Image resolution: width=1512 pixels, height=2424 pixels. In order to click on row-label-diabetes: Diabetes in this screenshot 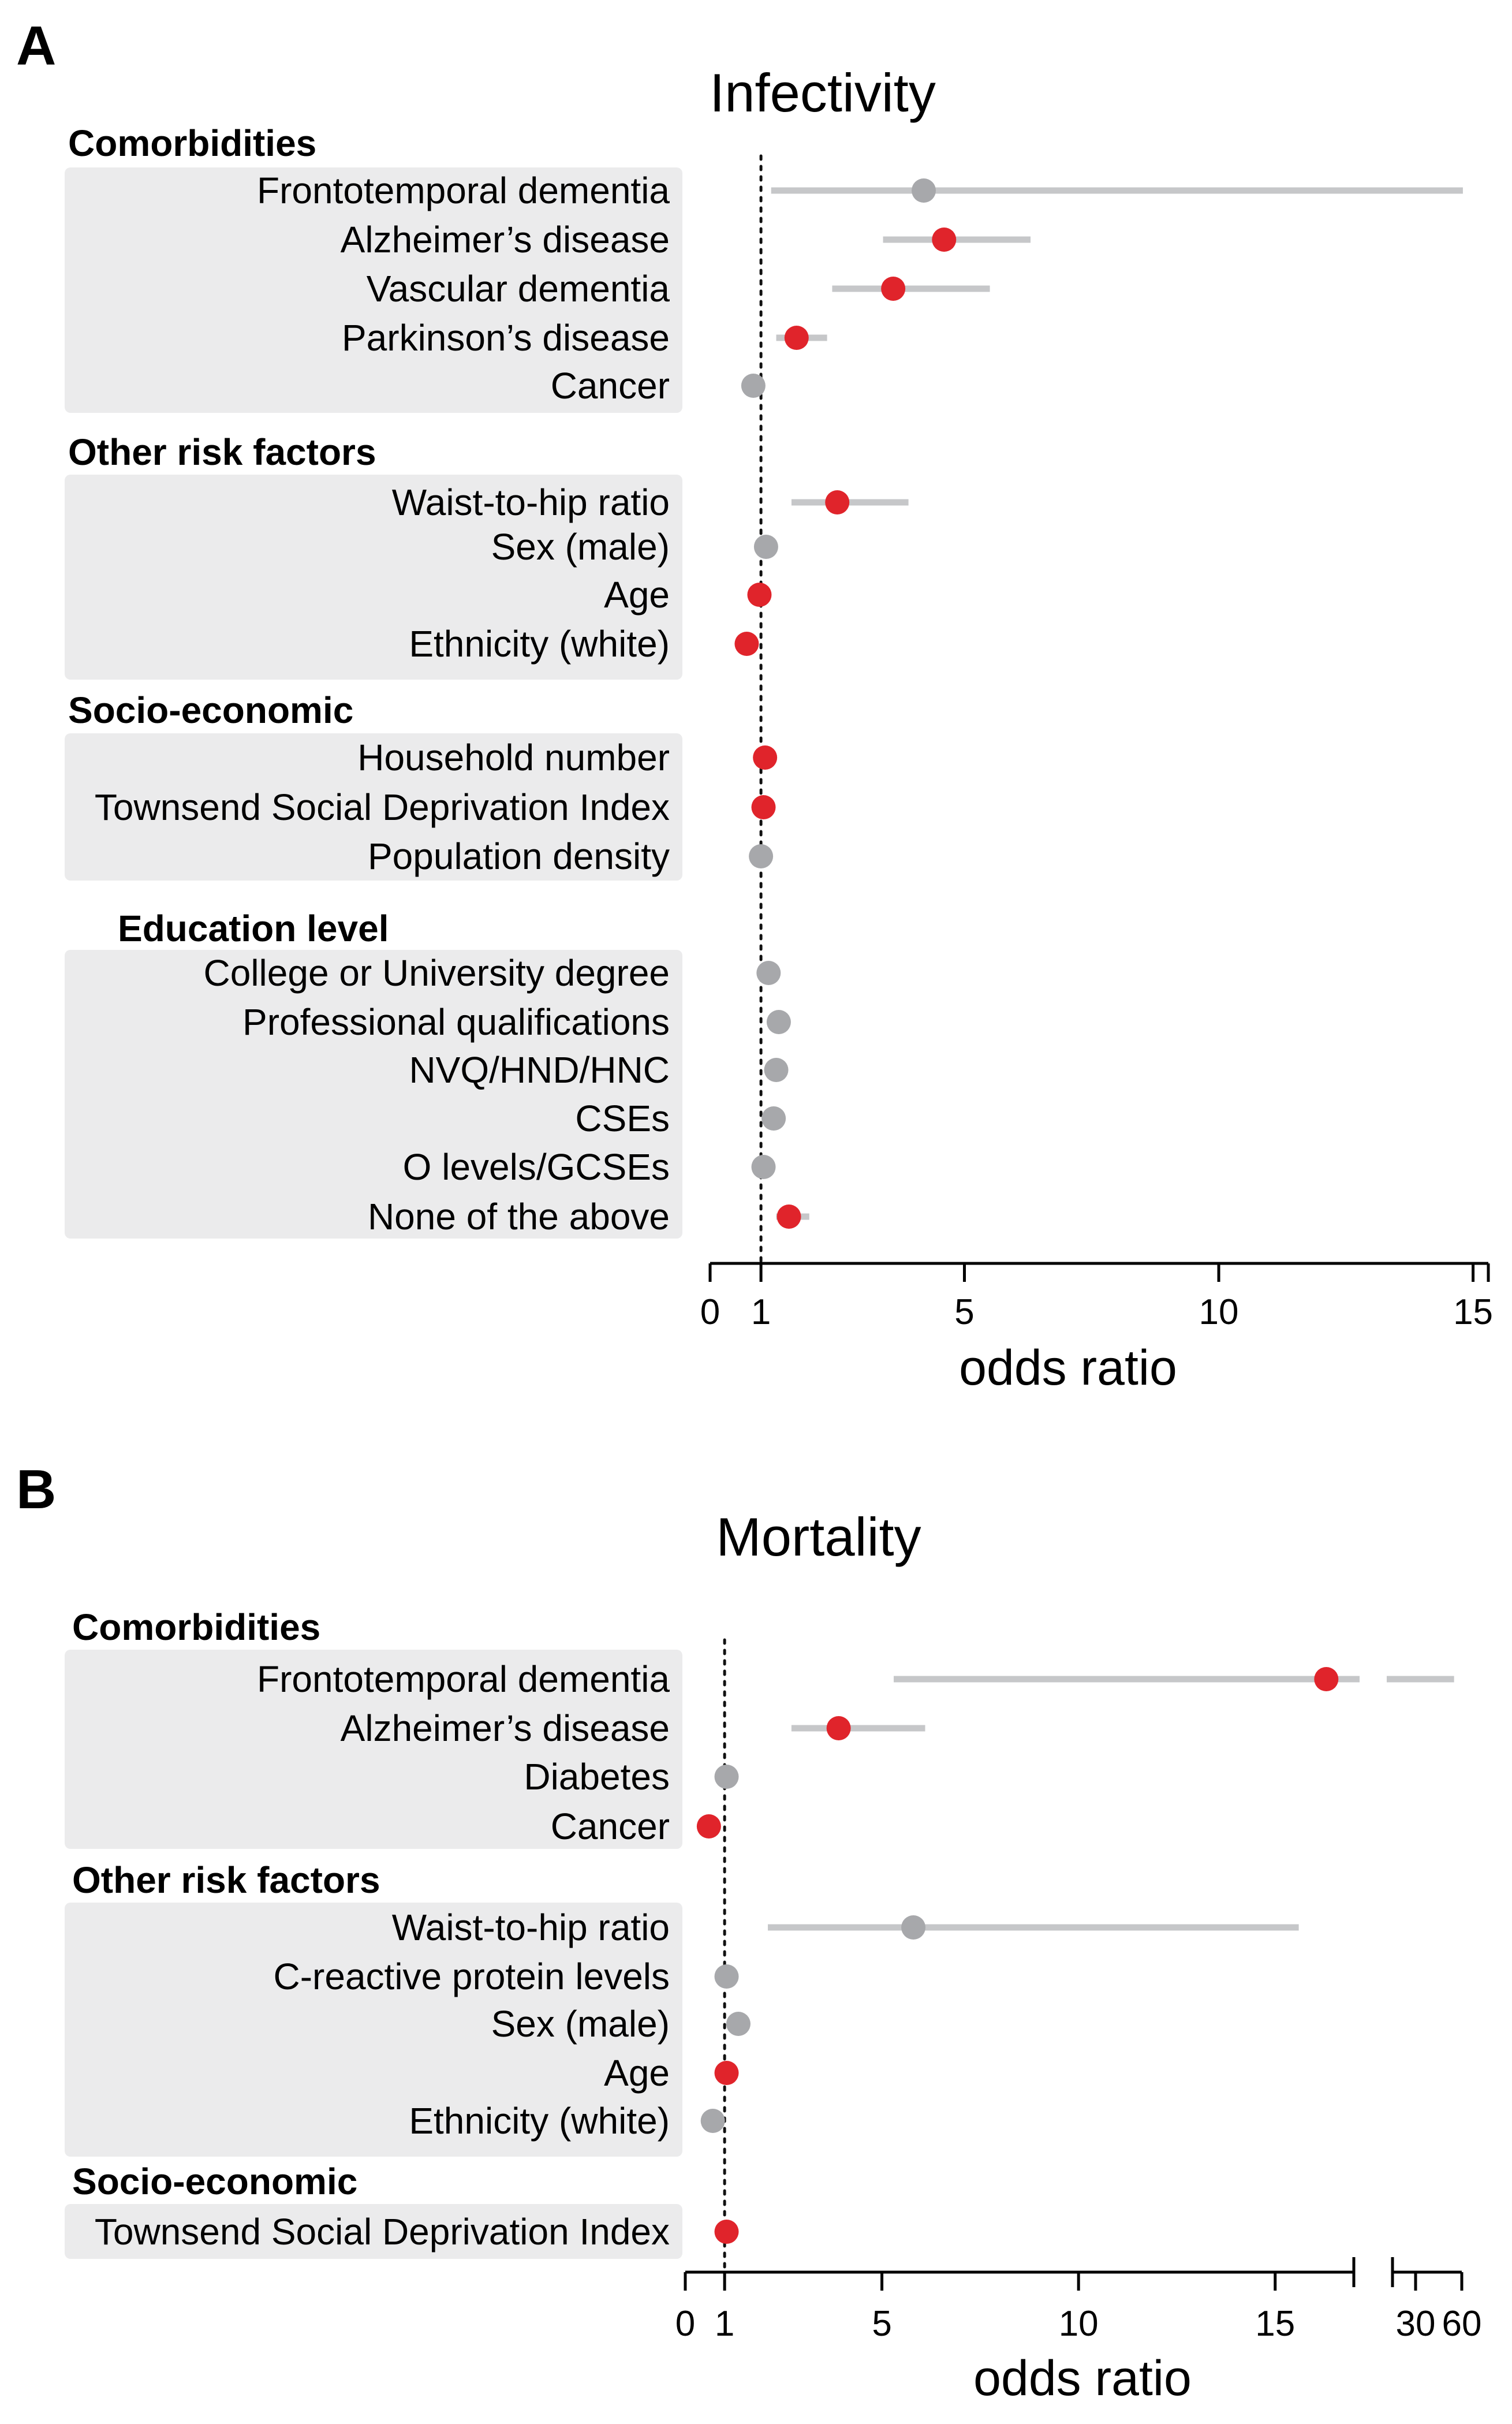, I will do `click(597, 1777)`.